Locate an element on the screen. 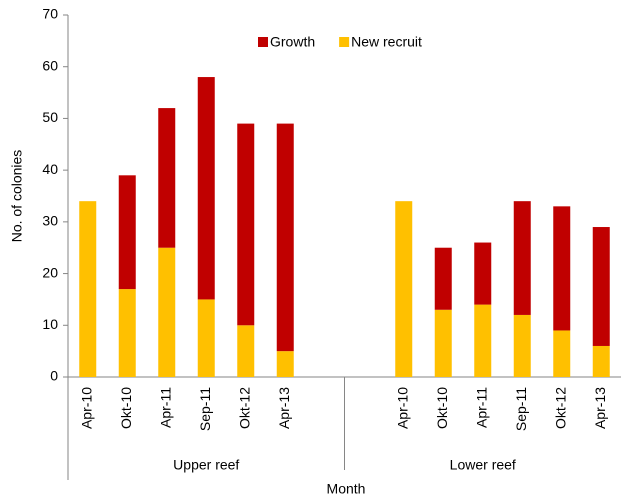 The height and width of the screenshot is (499, 625). y-tick-label: 20 is located at coordinates (50, 272).